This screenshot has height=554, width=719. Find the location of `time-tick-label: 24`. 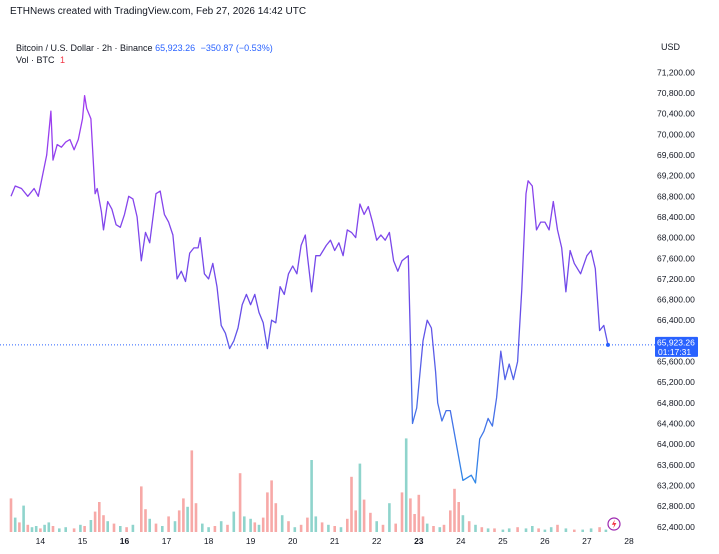

time-tick-label: 24 is located at coordinates (461, 541).